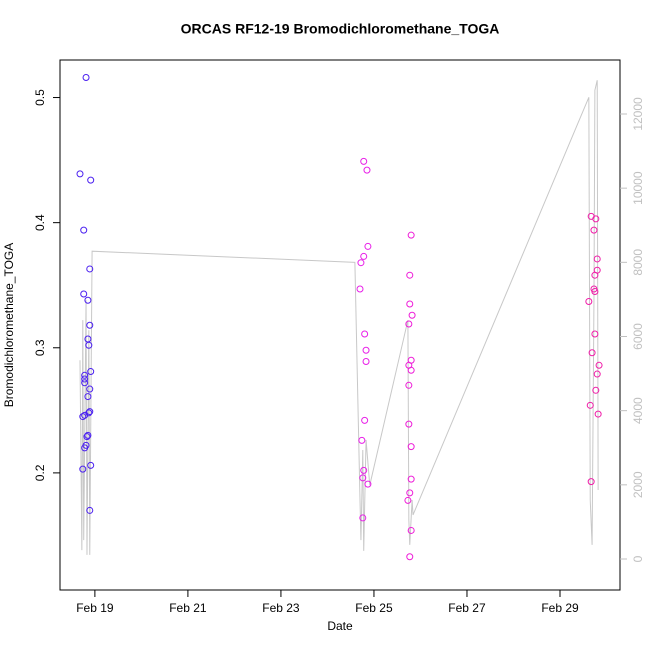 The height and width of the screenshot is (650, 650). What do you see at coordinates (40, 347) in the screenshot?
I see `y-tick-label: 0.3` at bounding box center [40, 347].